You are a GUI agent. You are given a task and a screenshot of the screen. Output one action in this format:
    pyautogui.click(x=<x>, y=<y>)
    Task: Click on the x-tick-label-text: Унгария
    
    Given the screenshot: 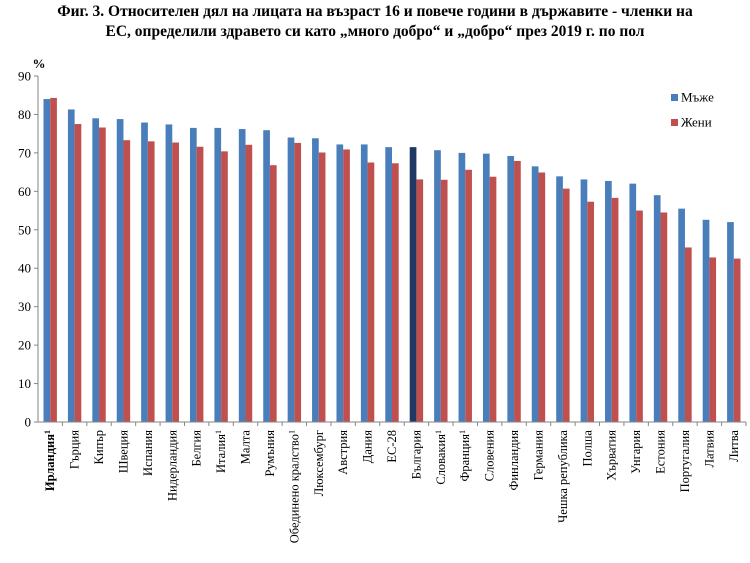 What is the action you would take?
    pyautogui.click(x=636, y=452)
    